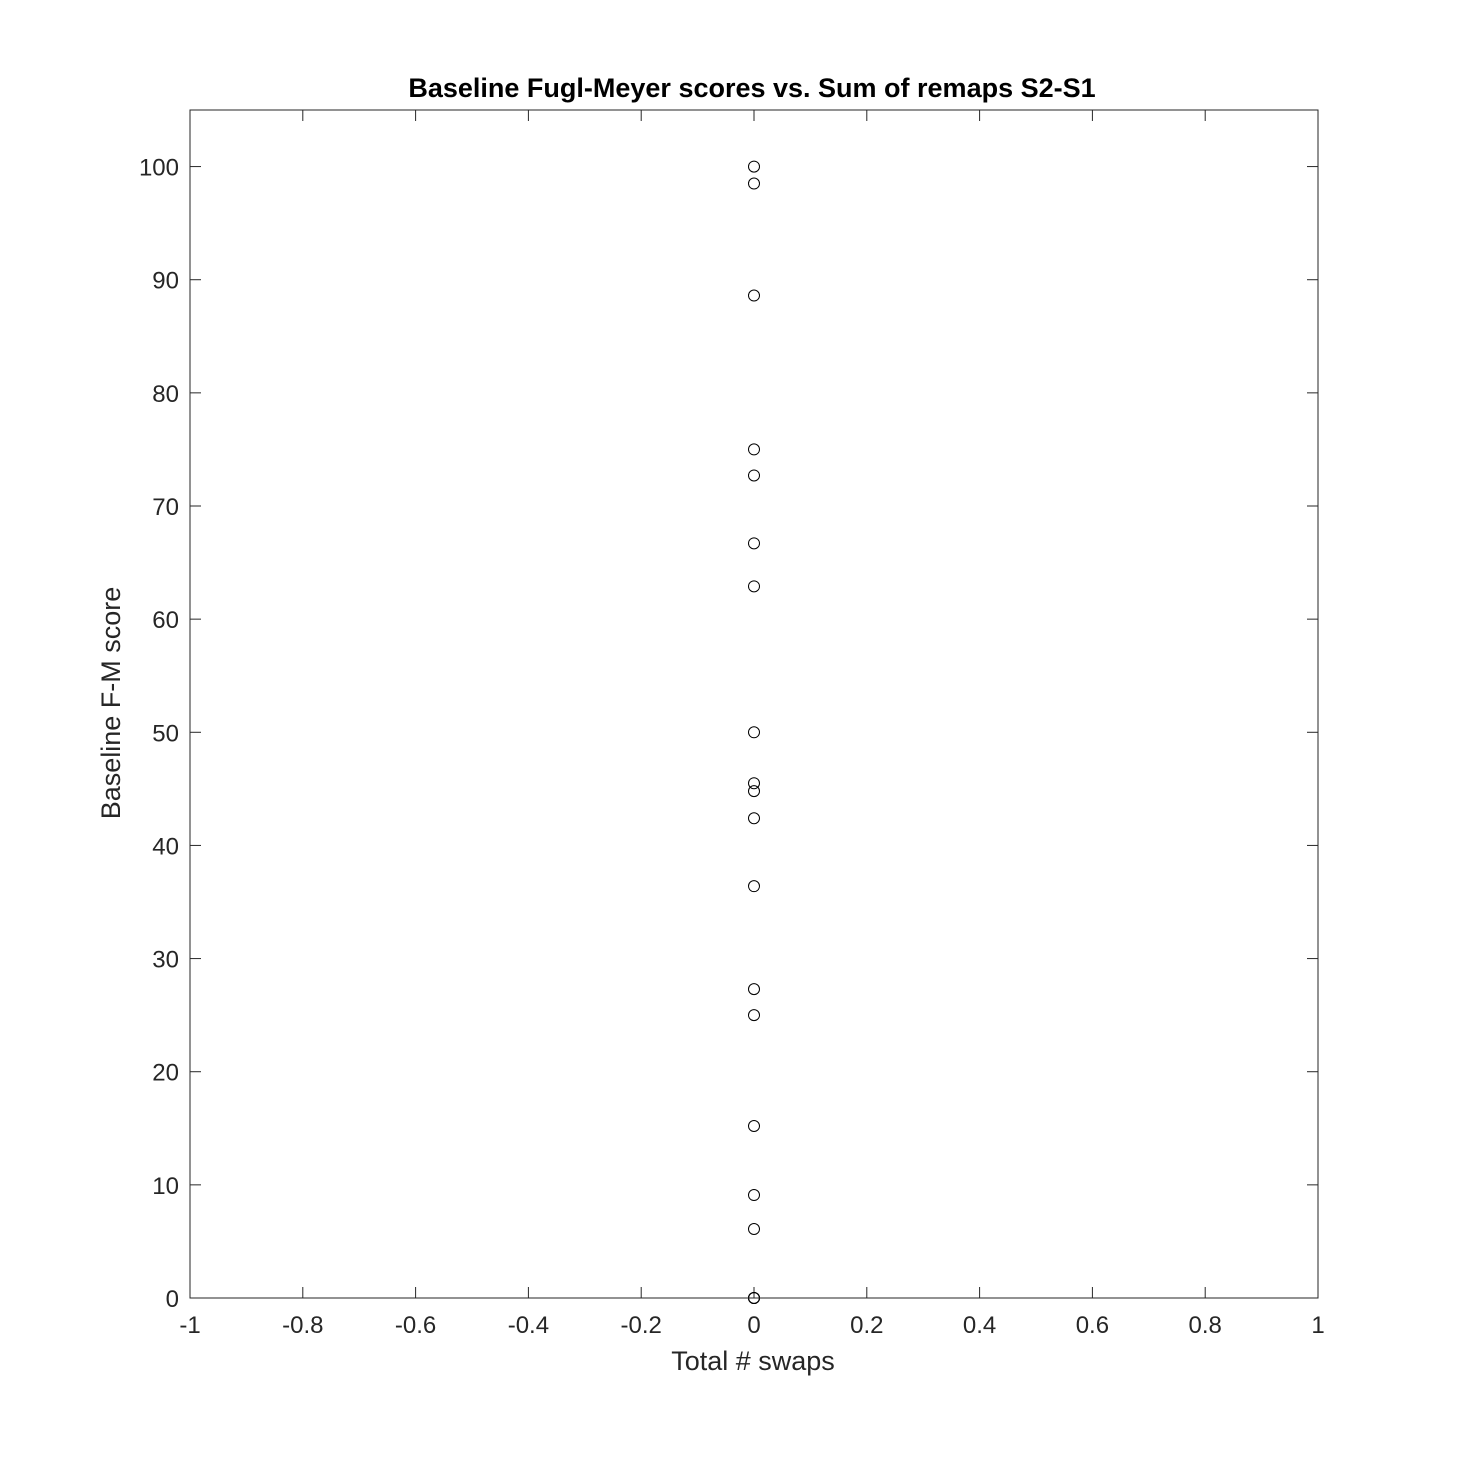 The image size is (1458, 1458). What do you see at coordinates (415, 1325) in the screenshot?
I see `x-tick-label: -0.6` at bounding box center [415, 1325].